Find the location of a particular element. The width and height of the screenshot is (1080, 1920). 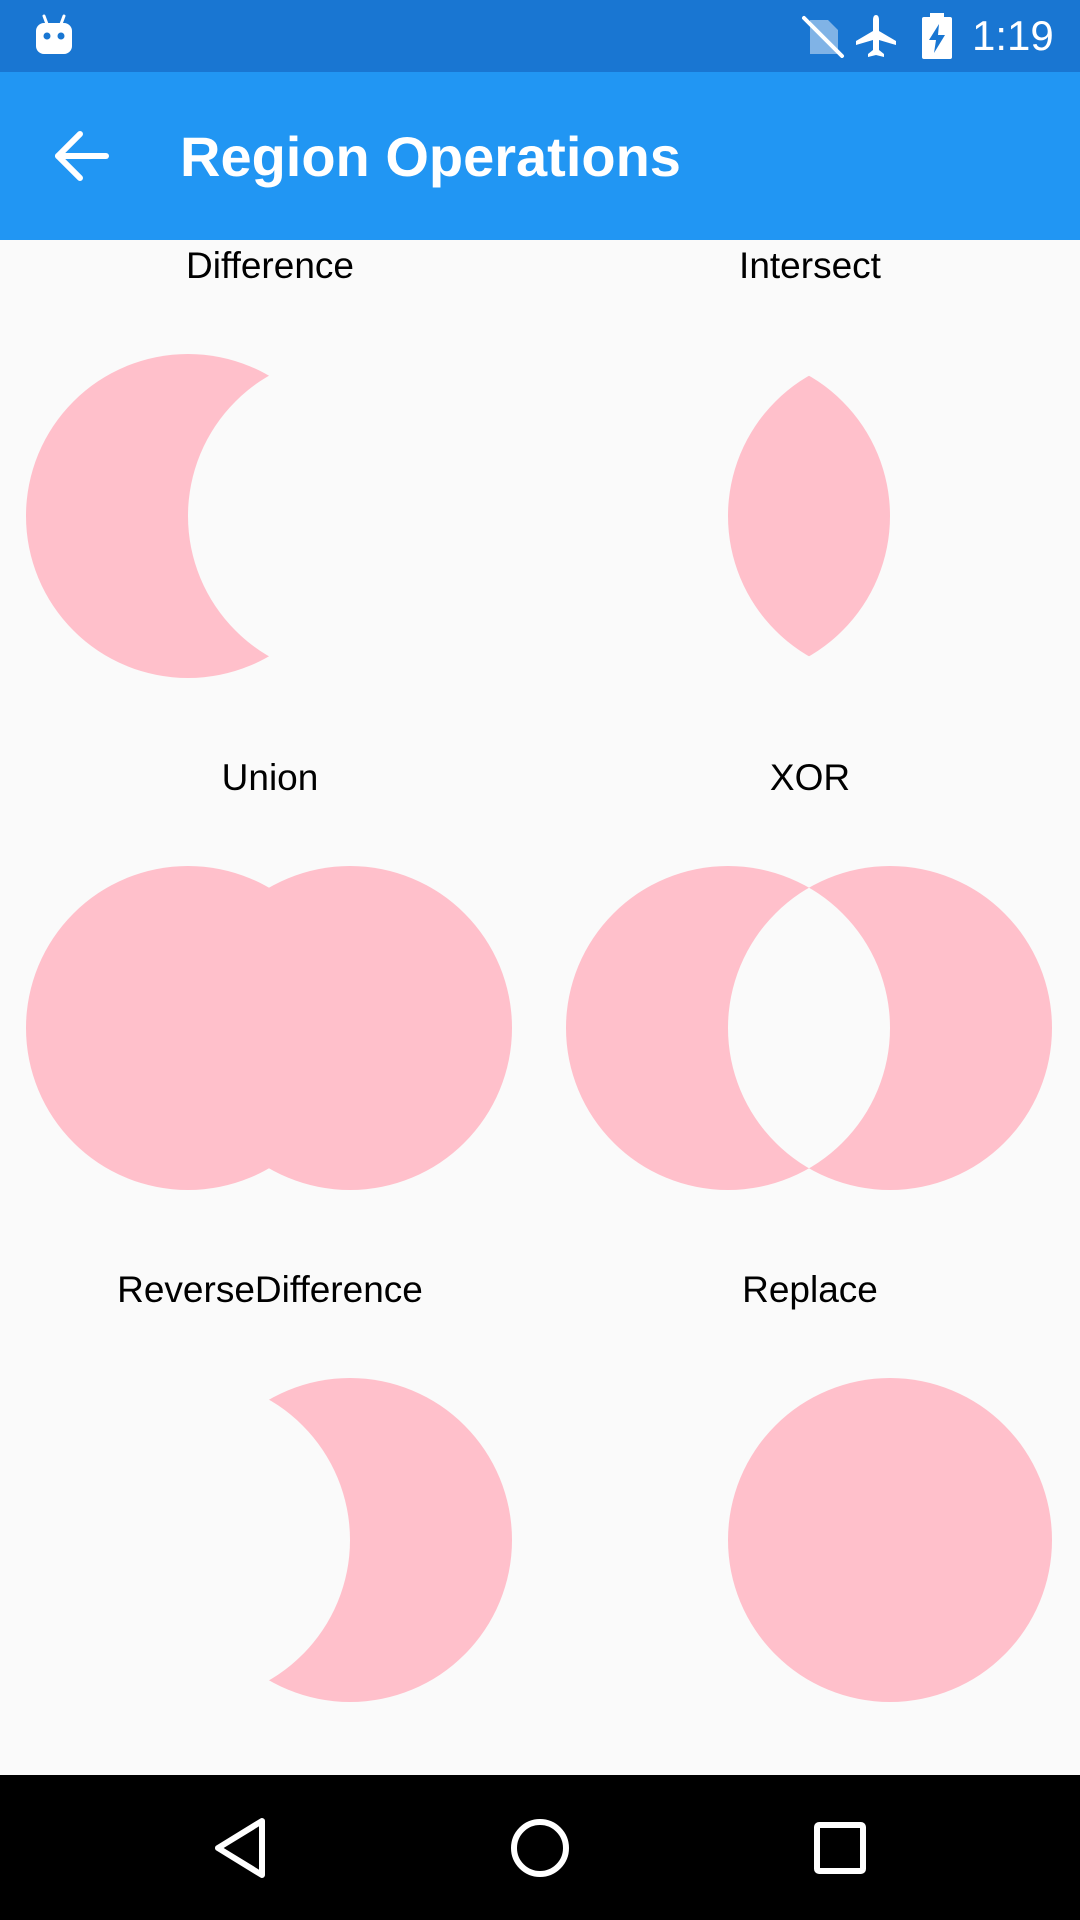

reverse-difference-label: ReverseDifference is located at coordinates (270, 1289).